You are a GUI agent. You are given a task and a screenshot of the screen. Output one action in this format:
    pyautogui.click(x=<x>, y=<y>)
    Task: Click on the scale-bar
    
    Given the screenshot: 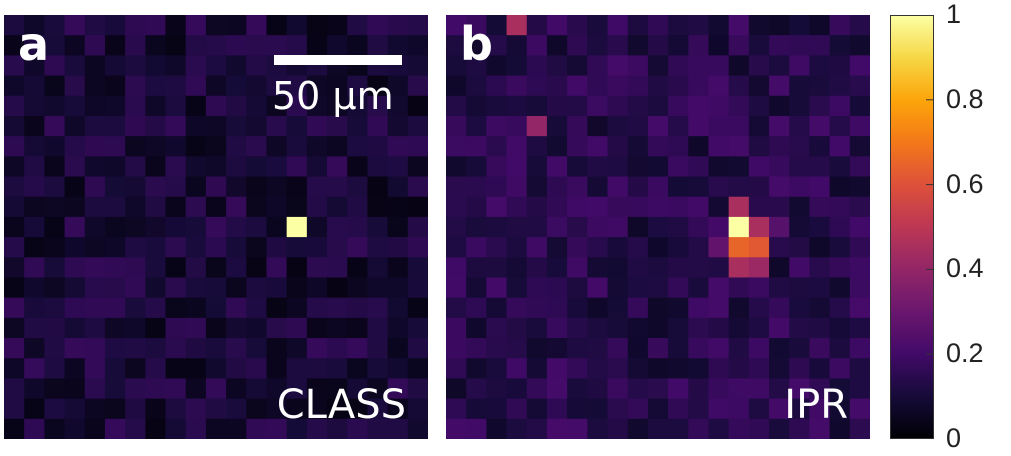 What is the action you would take?
    pyautogui.click(x=338, y=60)
    